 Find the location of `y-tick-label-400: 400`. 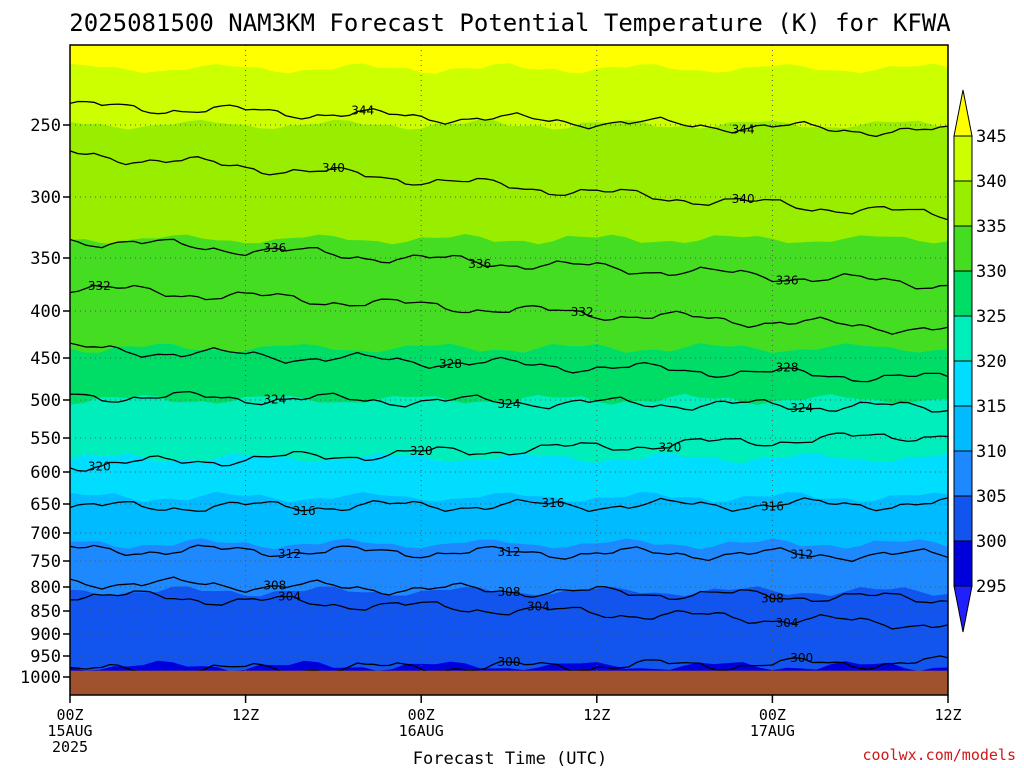

y-tick-label-400: 400 is located at coordinates (45, 312).